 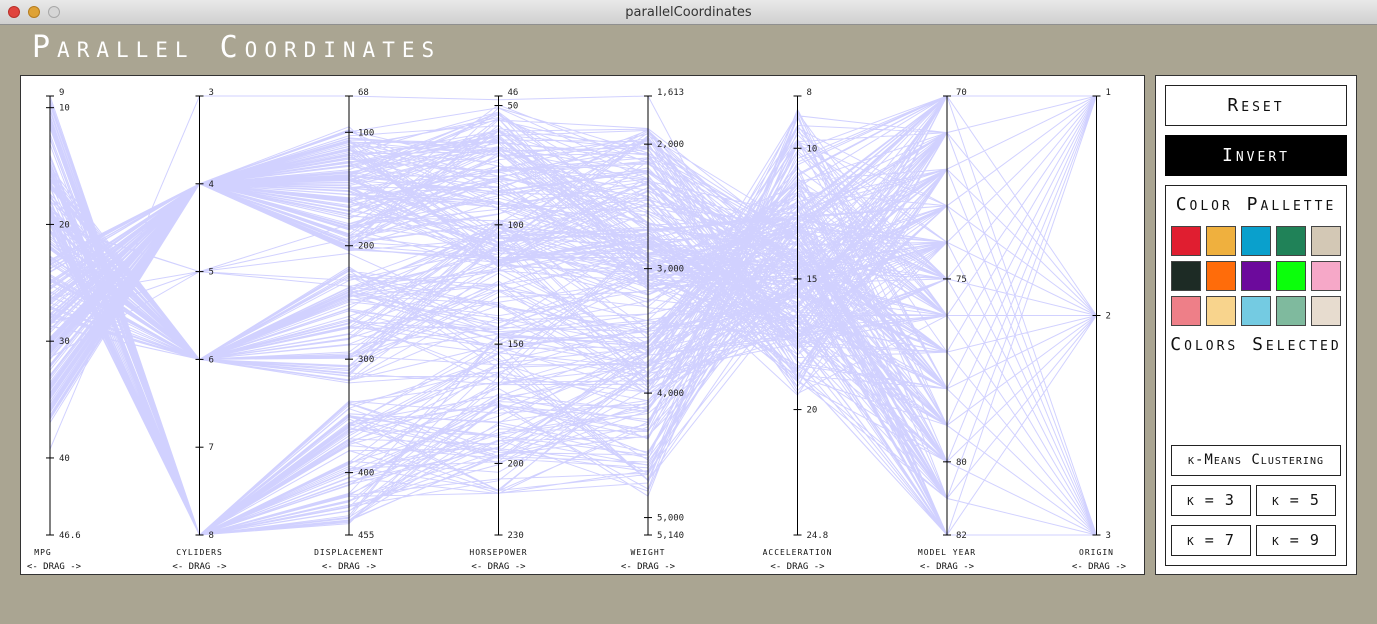 I want to click on axis-tick-label: 150, so click(x=516, y=345).